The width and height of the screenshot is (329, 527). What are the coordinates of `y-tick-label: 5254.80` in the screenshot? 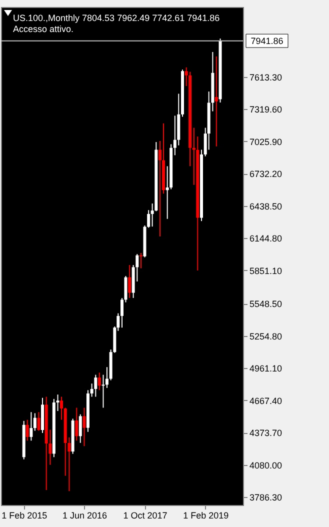 It's located at (266, 336).